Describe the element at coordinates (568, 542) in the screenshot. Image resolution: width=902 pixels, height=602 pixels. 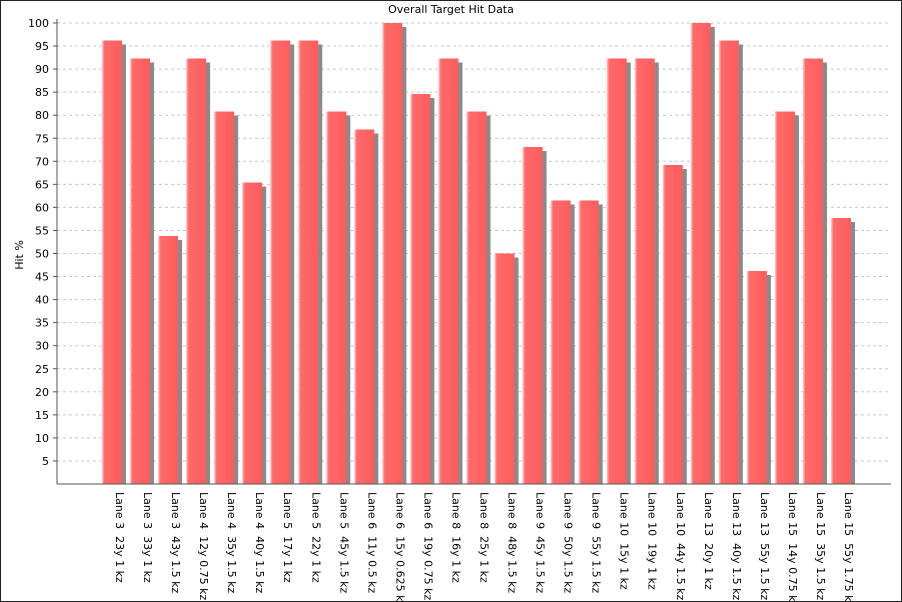
I see `x-category-label: Lane 9 50y 1.5 kz` at that location.